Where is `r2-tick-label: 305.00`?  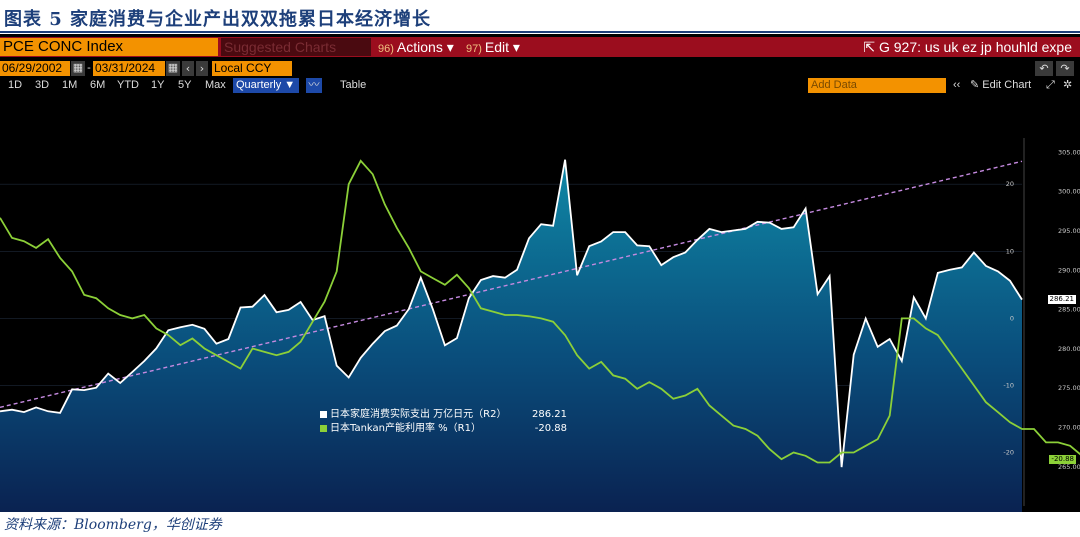 r2-tick-label: 305.00 is located at coordinates (1069, 152).